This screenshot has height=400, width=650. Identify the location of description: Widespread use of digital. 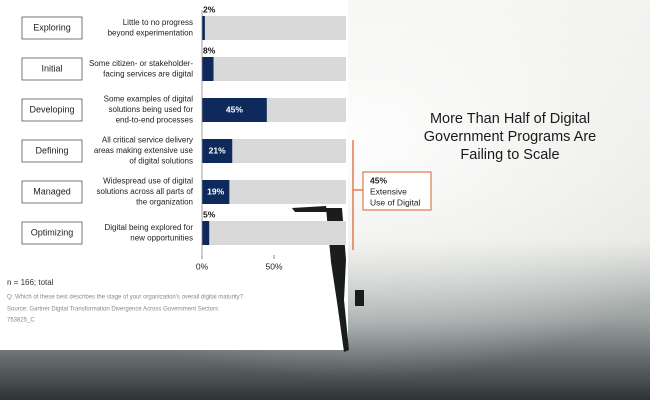
(148, 181).